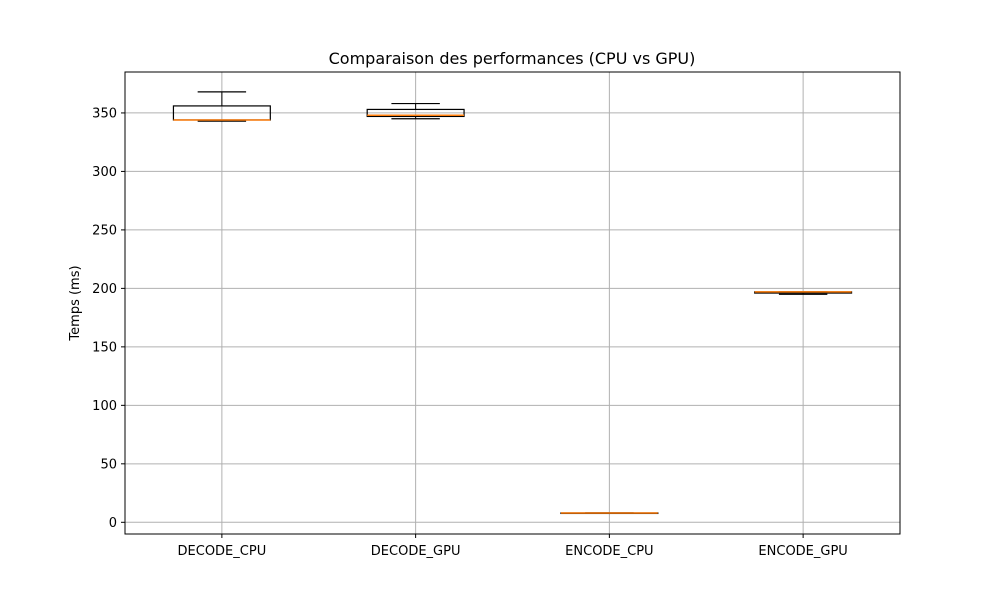 This screenshot has height=604, width=1000. I want to click on x-tick-label: ENCODE_GPU, so click(802, 551).